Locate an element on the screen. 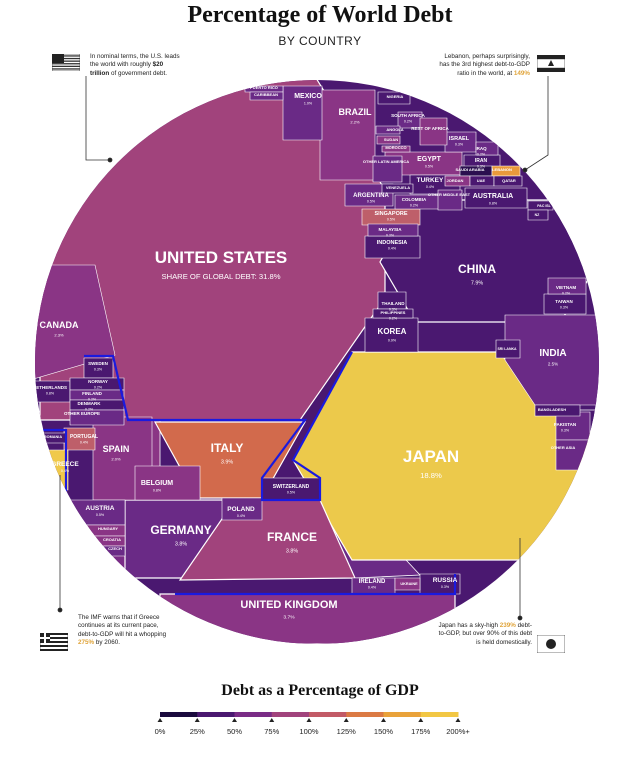 Image resolution: width=640 pixels, height=759 pixels. label-iraq: IRAQ is located at coordinates (481, 148).